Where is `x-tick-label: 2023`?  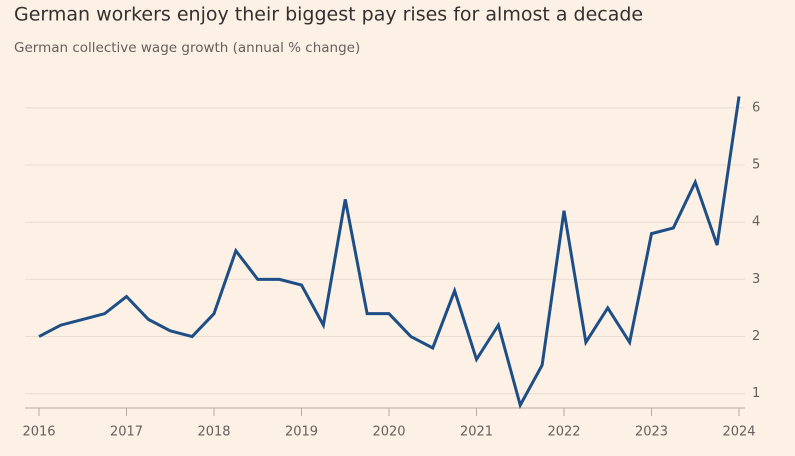 x-tick-label: 2023 is located at coordinates (651, 432).